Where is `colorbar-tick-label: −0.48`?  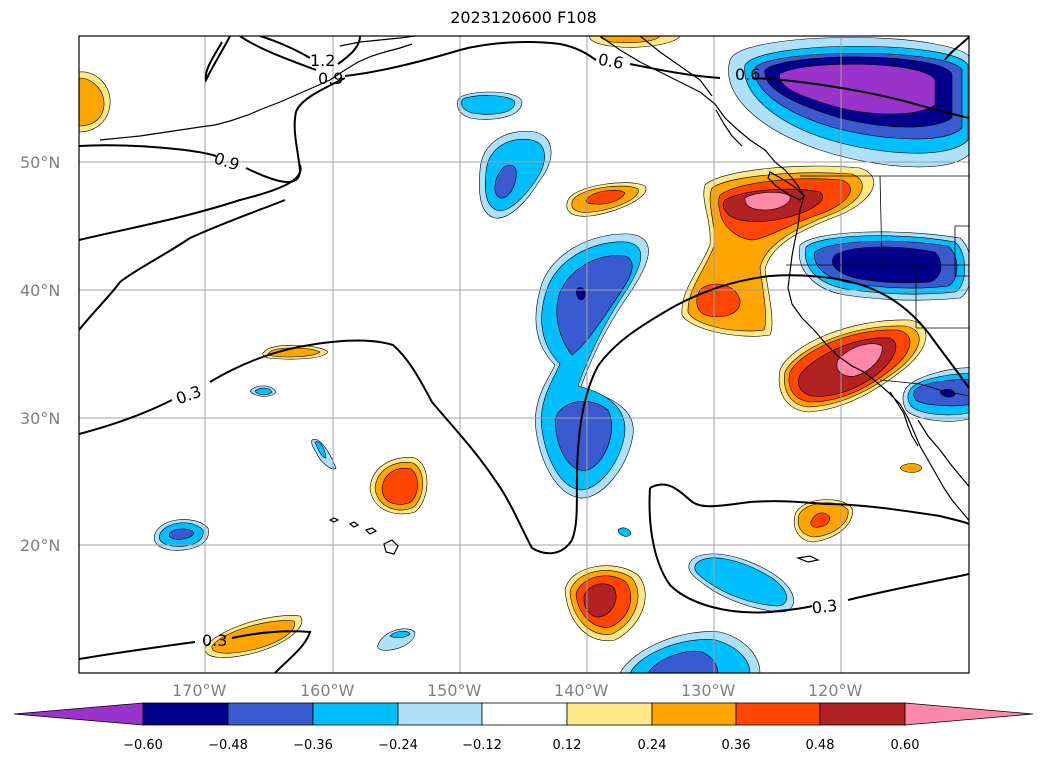 colorbar-tick-label: −0.48 is located at coordinates (228, 745).